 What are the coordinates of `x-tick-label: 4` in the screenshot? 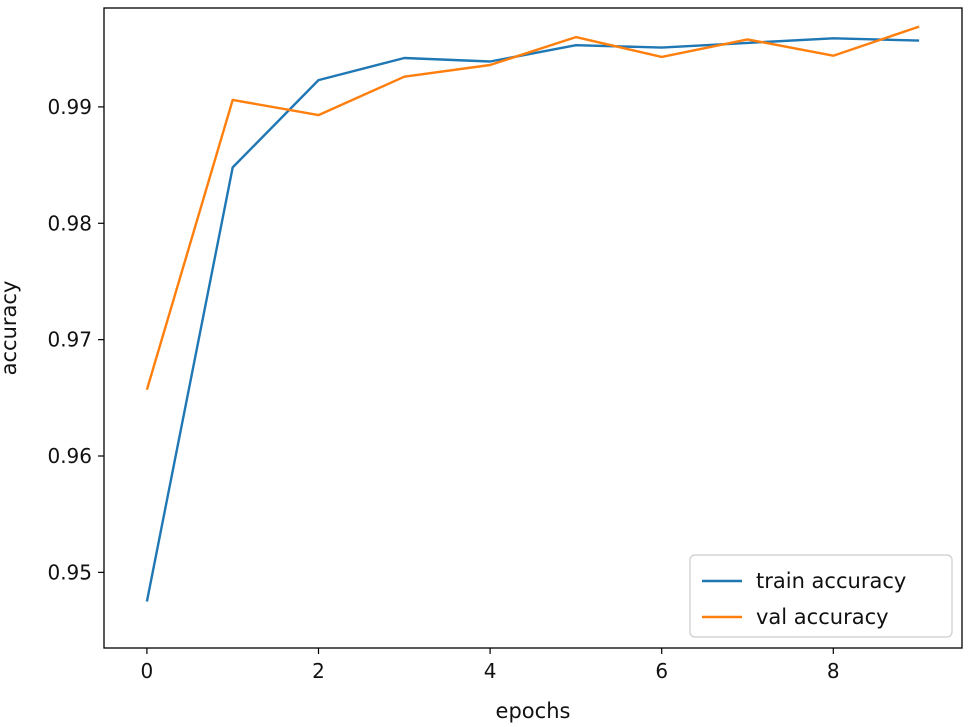 It's located at (490, 671).